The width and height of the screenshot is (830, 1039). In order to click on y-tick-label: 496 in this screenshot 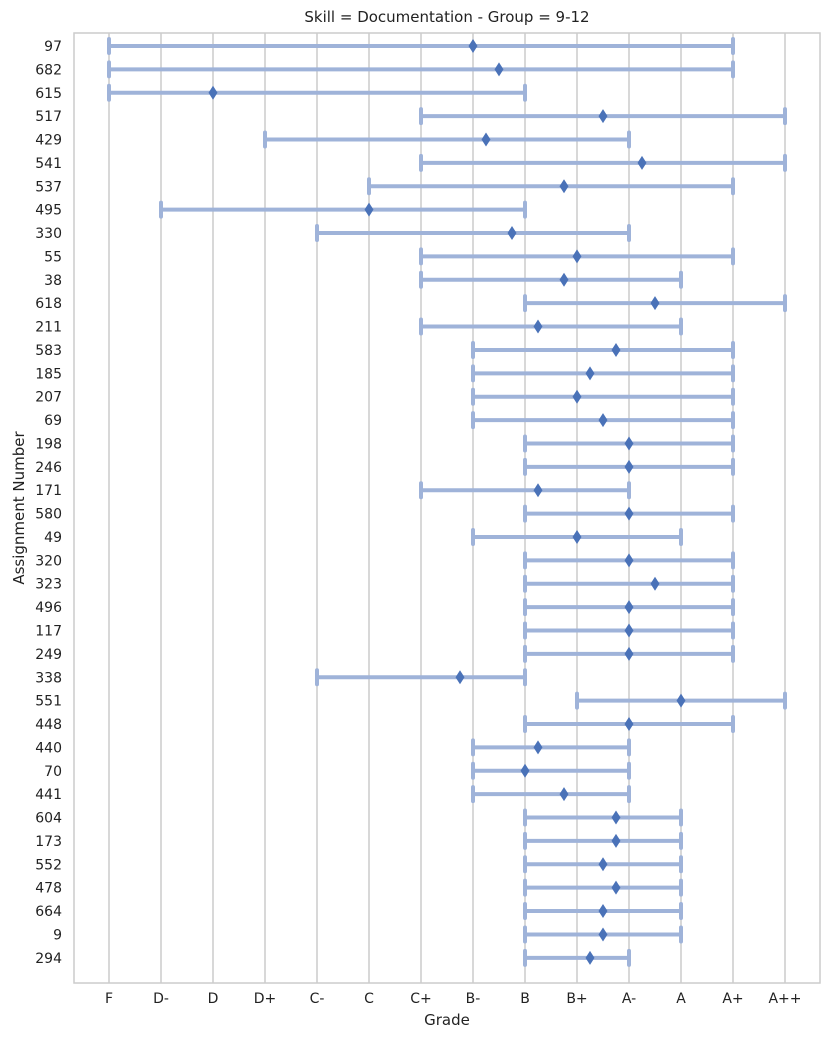, I will do `click(48, 608)`.